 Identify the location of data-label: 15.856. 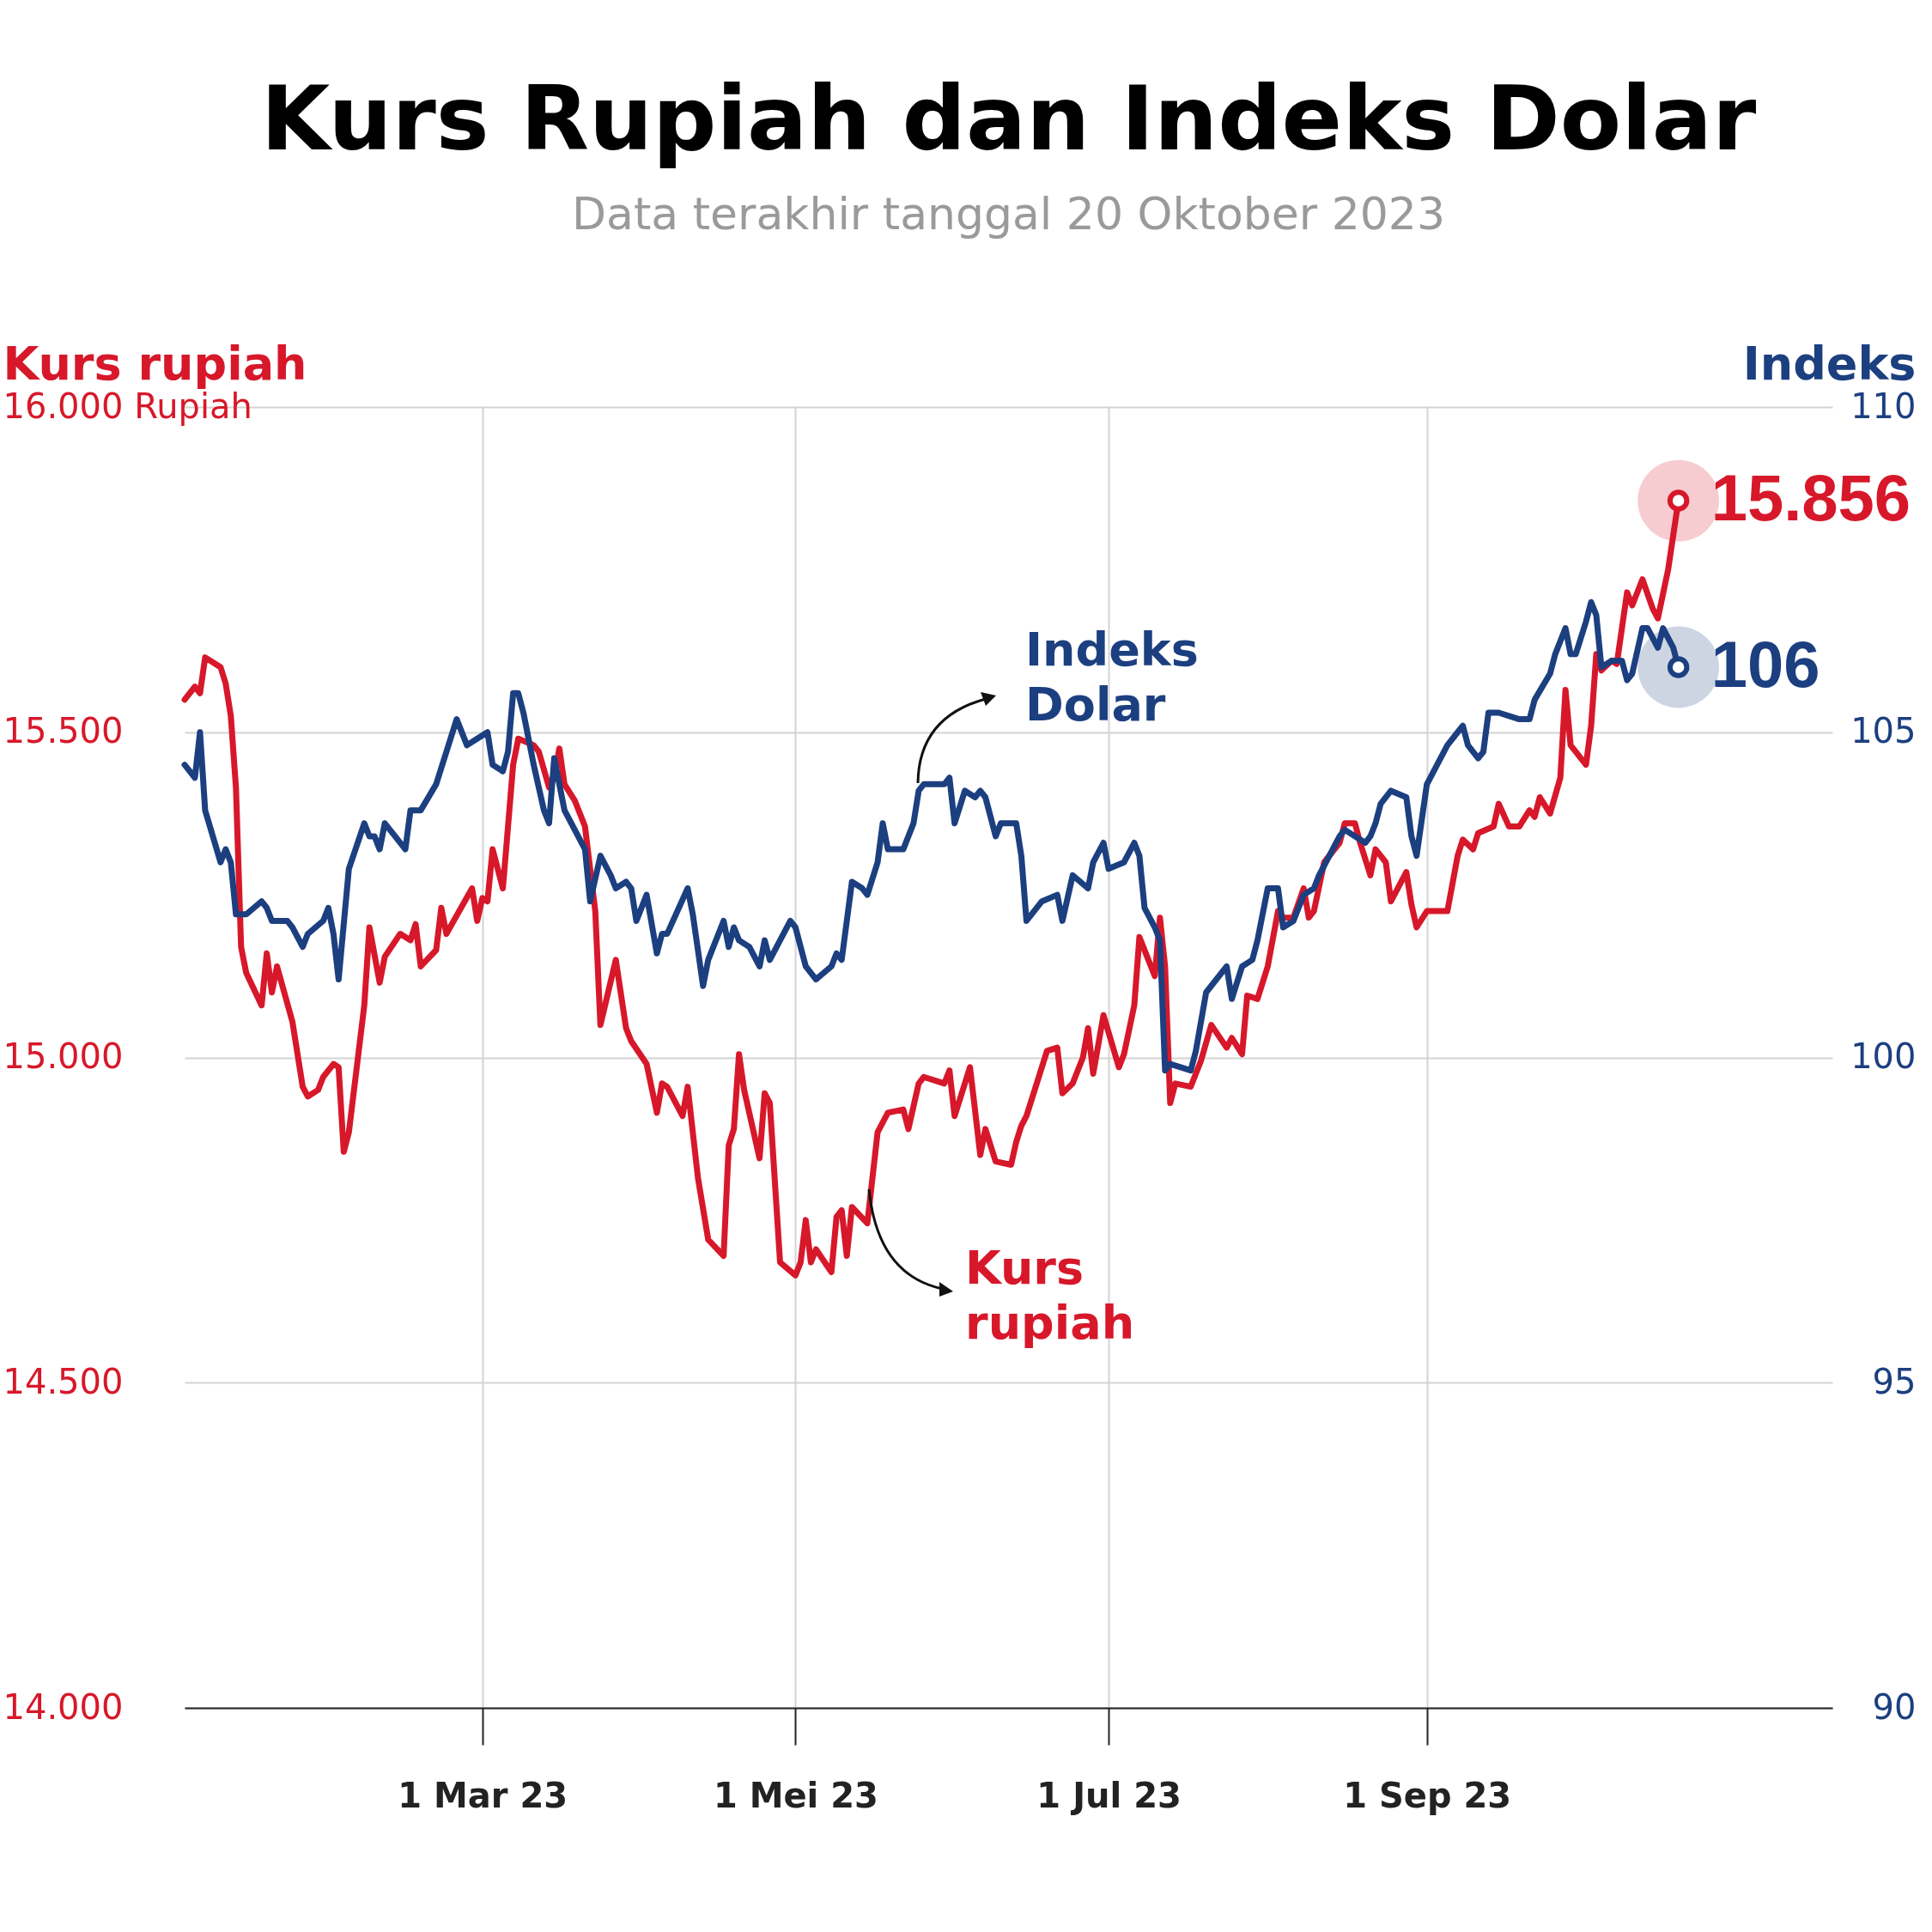
(1811, 498).